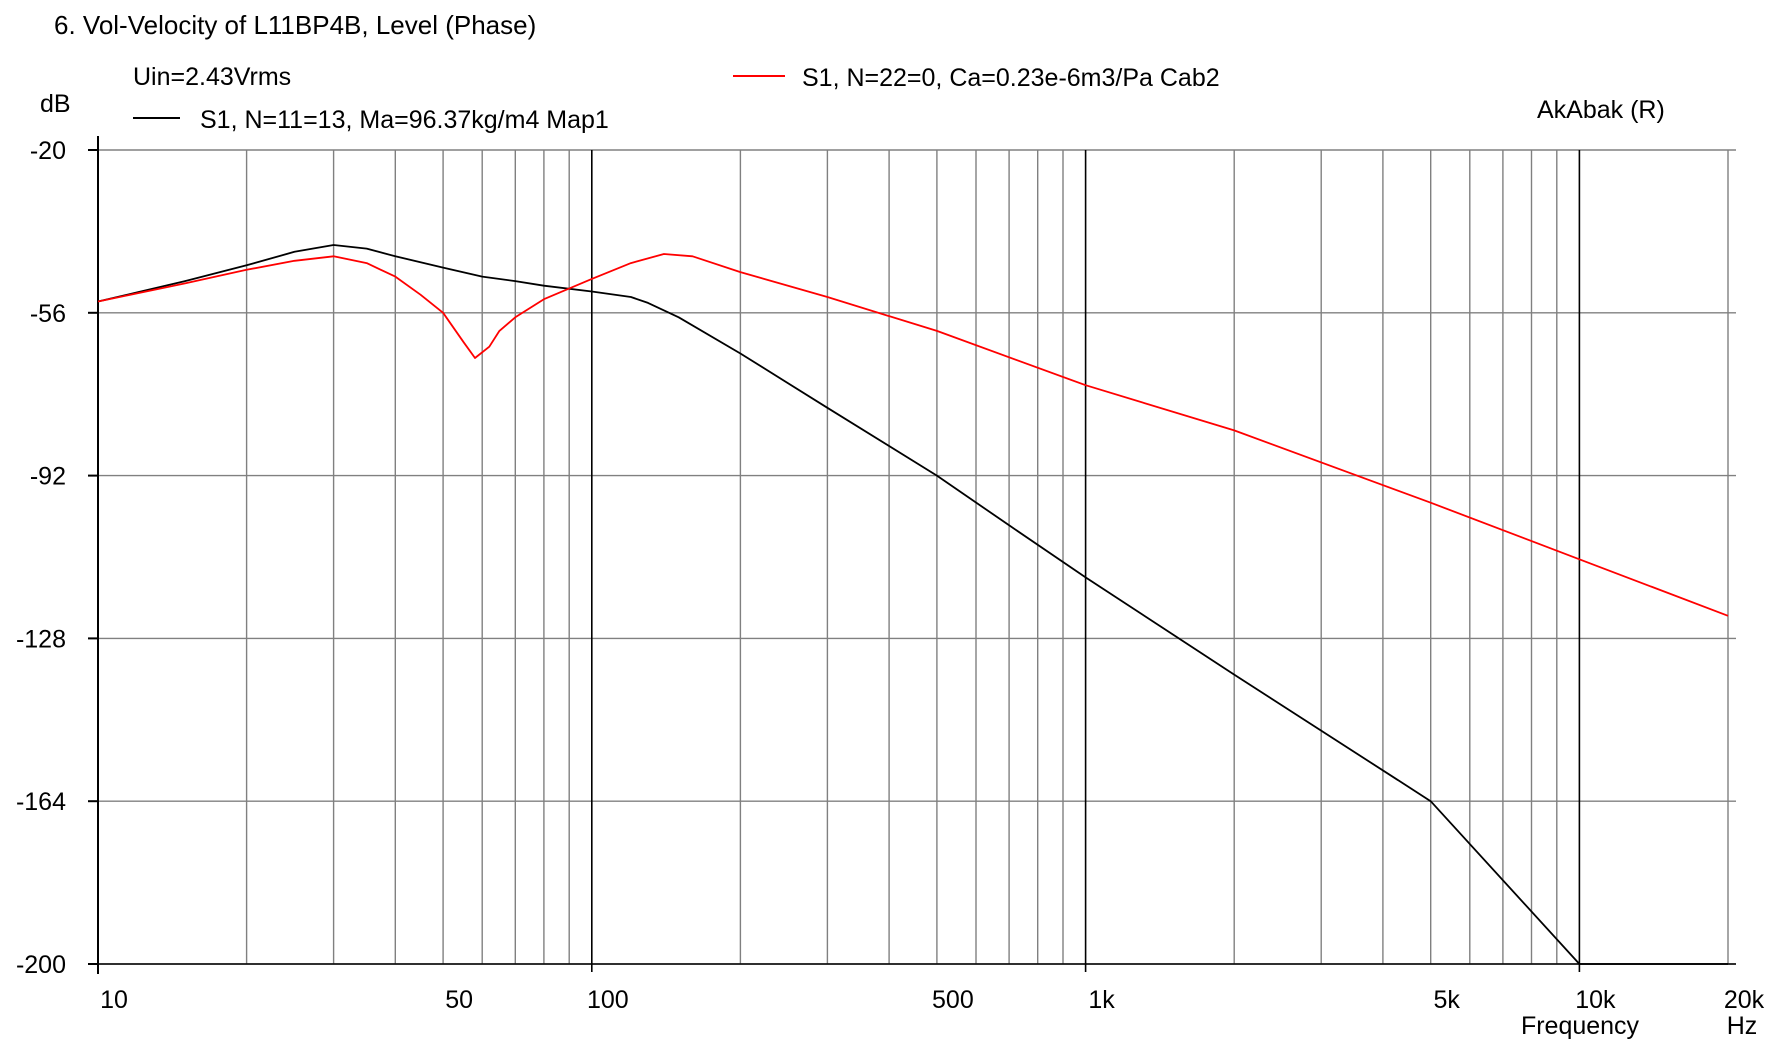 This screenshot has width=1780, height=1045. Describe the element at coordinates (48, 151) in the screenshot. I see `y-tick-label: -20` at that location.